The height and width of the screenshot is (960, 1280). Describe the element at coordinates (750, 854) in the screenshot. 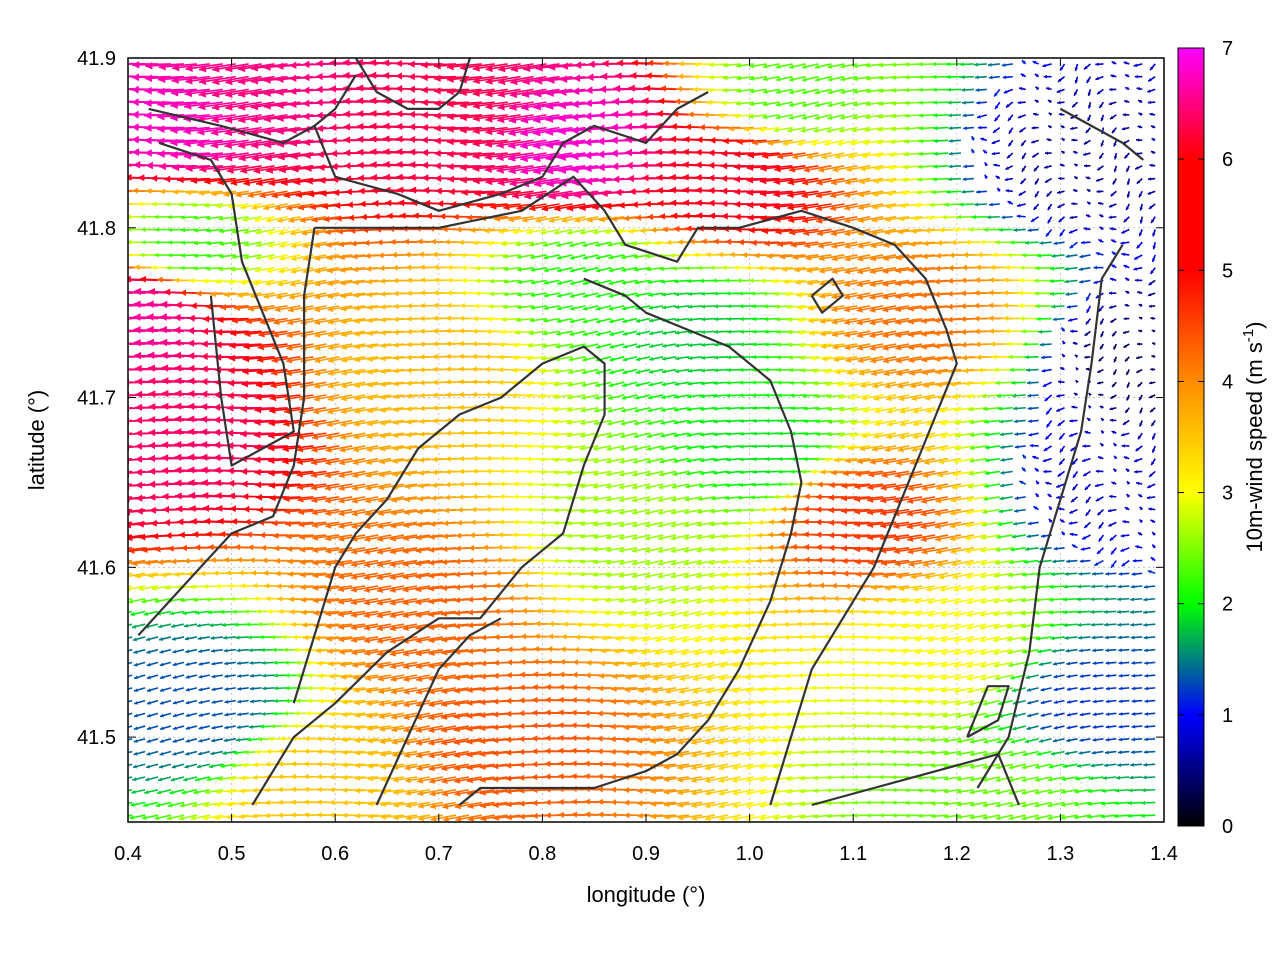

I see `x-tick-label: 1.0` at that location.